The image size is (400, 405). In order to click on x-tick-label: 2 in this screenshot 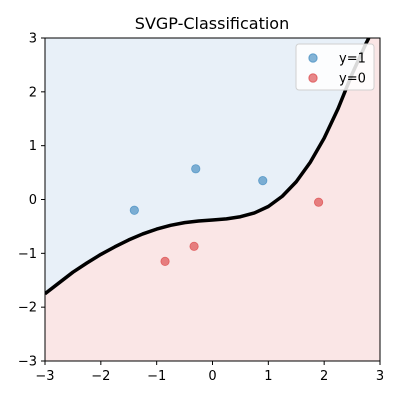, I will do `click(324, 376)`.